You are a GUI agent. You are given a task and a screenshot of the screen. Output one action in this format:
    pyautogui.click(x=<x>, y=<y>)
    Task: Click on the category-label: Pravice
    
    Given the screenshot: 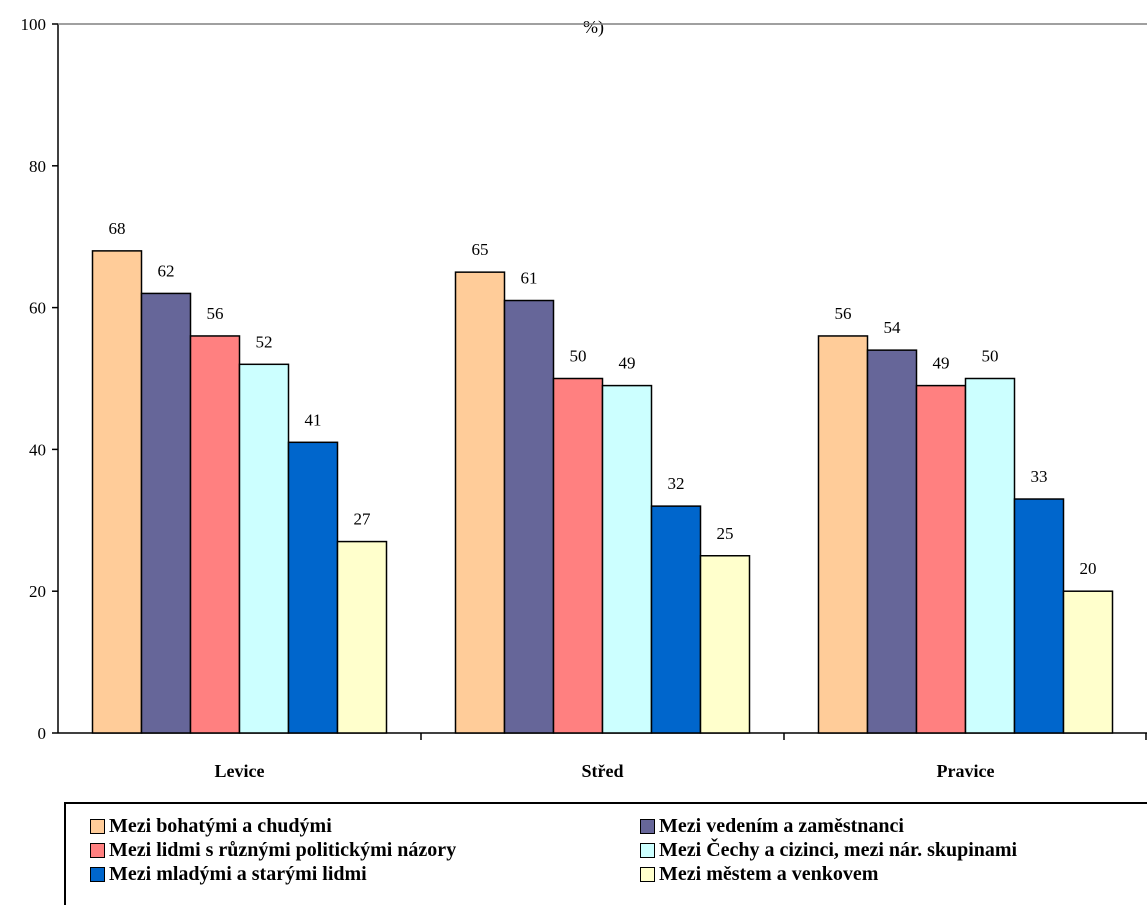 What is the action you would take?
    pyautogui.click(x=966, y=771)
    